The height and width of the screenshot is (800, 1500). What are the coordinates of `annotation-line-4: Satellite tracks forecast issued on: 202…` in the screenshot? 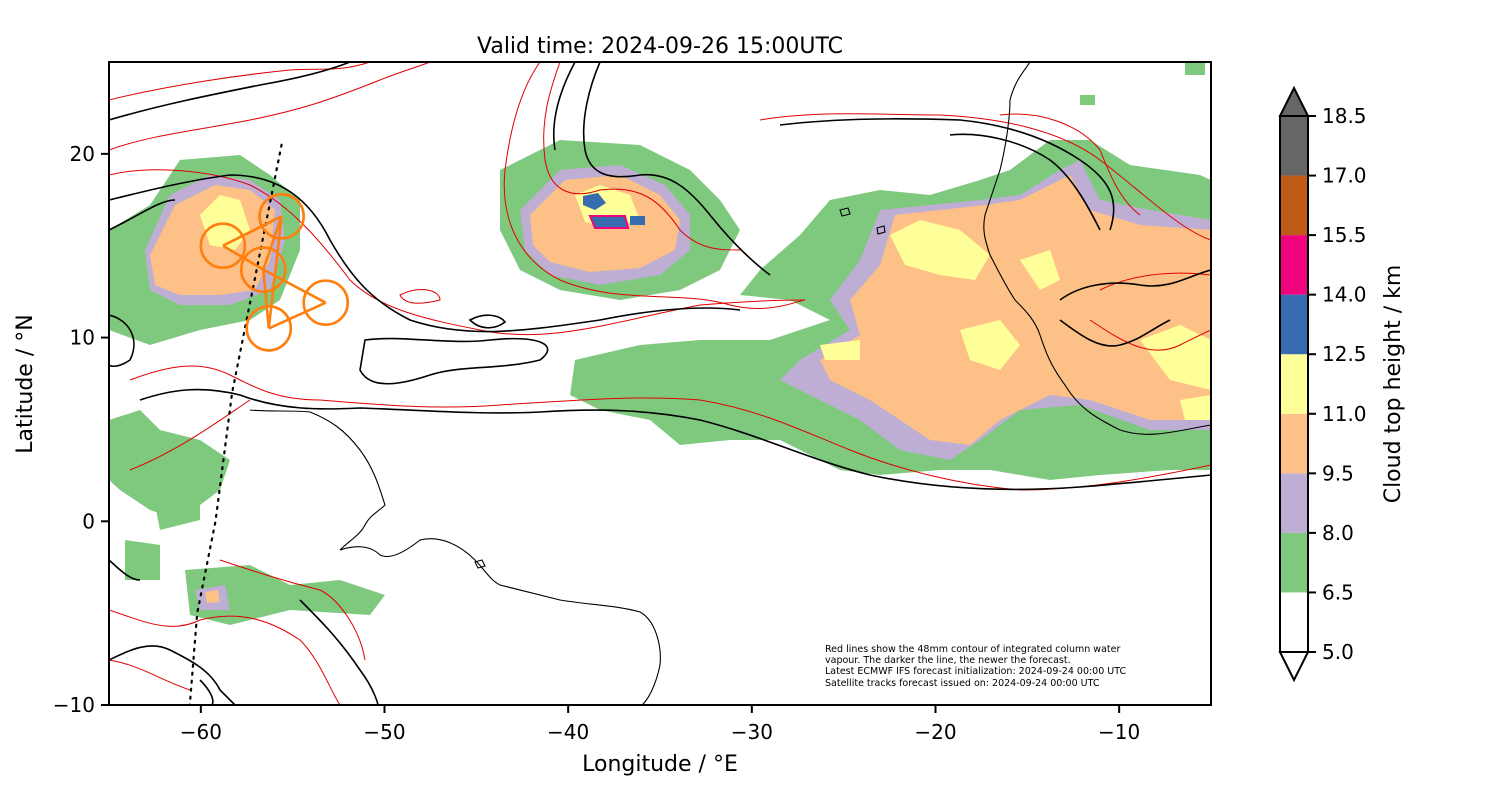 It's located at (962, 683).